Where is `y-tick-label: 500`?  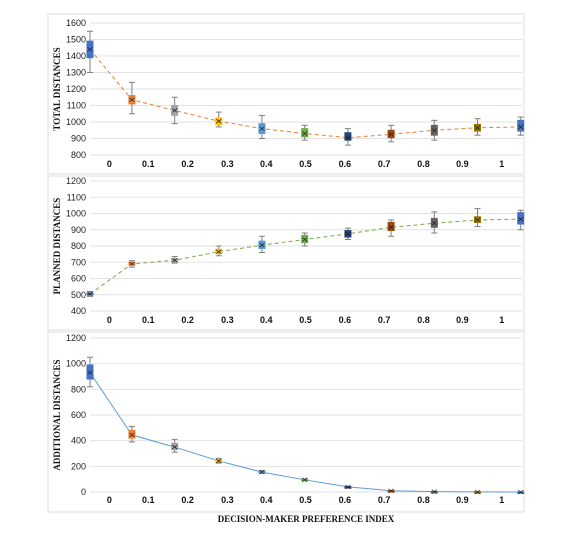 y-tick-label: 500 is located at coordinates (78, 295).